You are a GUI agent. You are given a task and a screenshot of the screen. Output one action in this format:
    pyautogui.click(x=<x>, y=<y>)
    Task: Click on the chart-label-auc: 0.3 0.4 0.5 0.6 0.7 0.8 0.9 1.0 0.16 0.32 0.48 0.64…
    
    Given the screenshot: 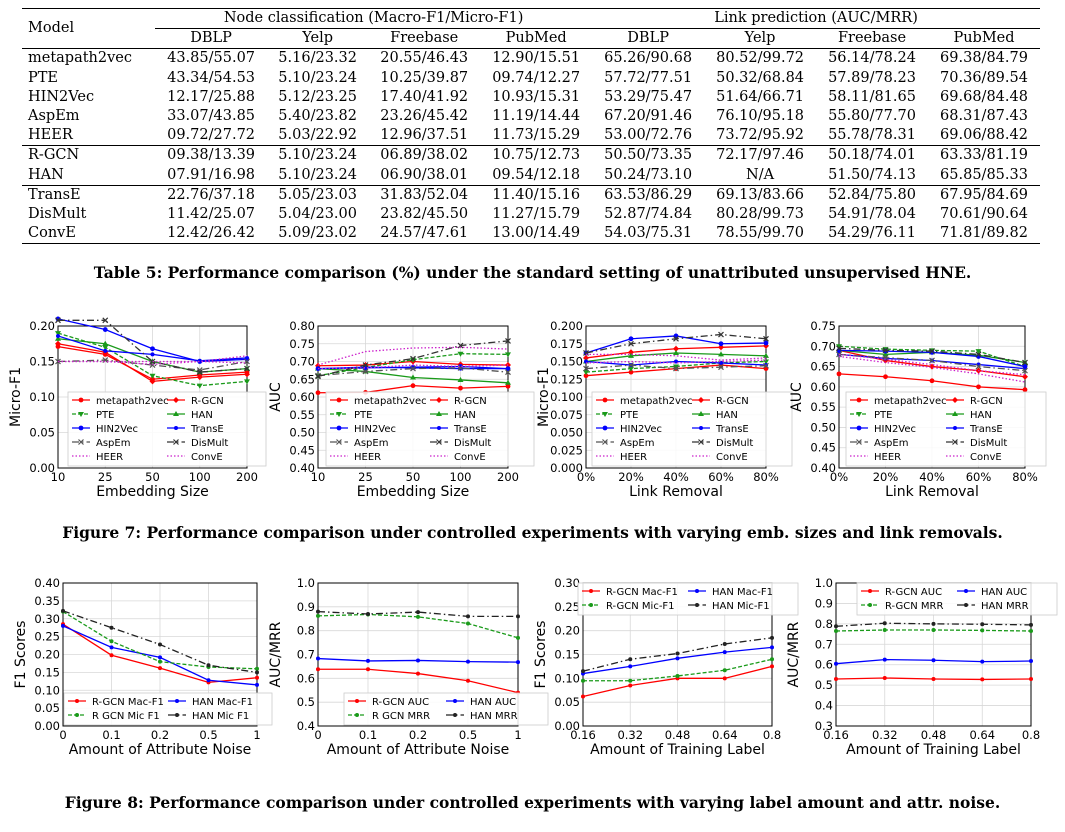 What is the action you would take?
    pyautogui.click(x=922, y=667)
    